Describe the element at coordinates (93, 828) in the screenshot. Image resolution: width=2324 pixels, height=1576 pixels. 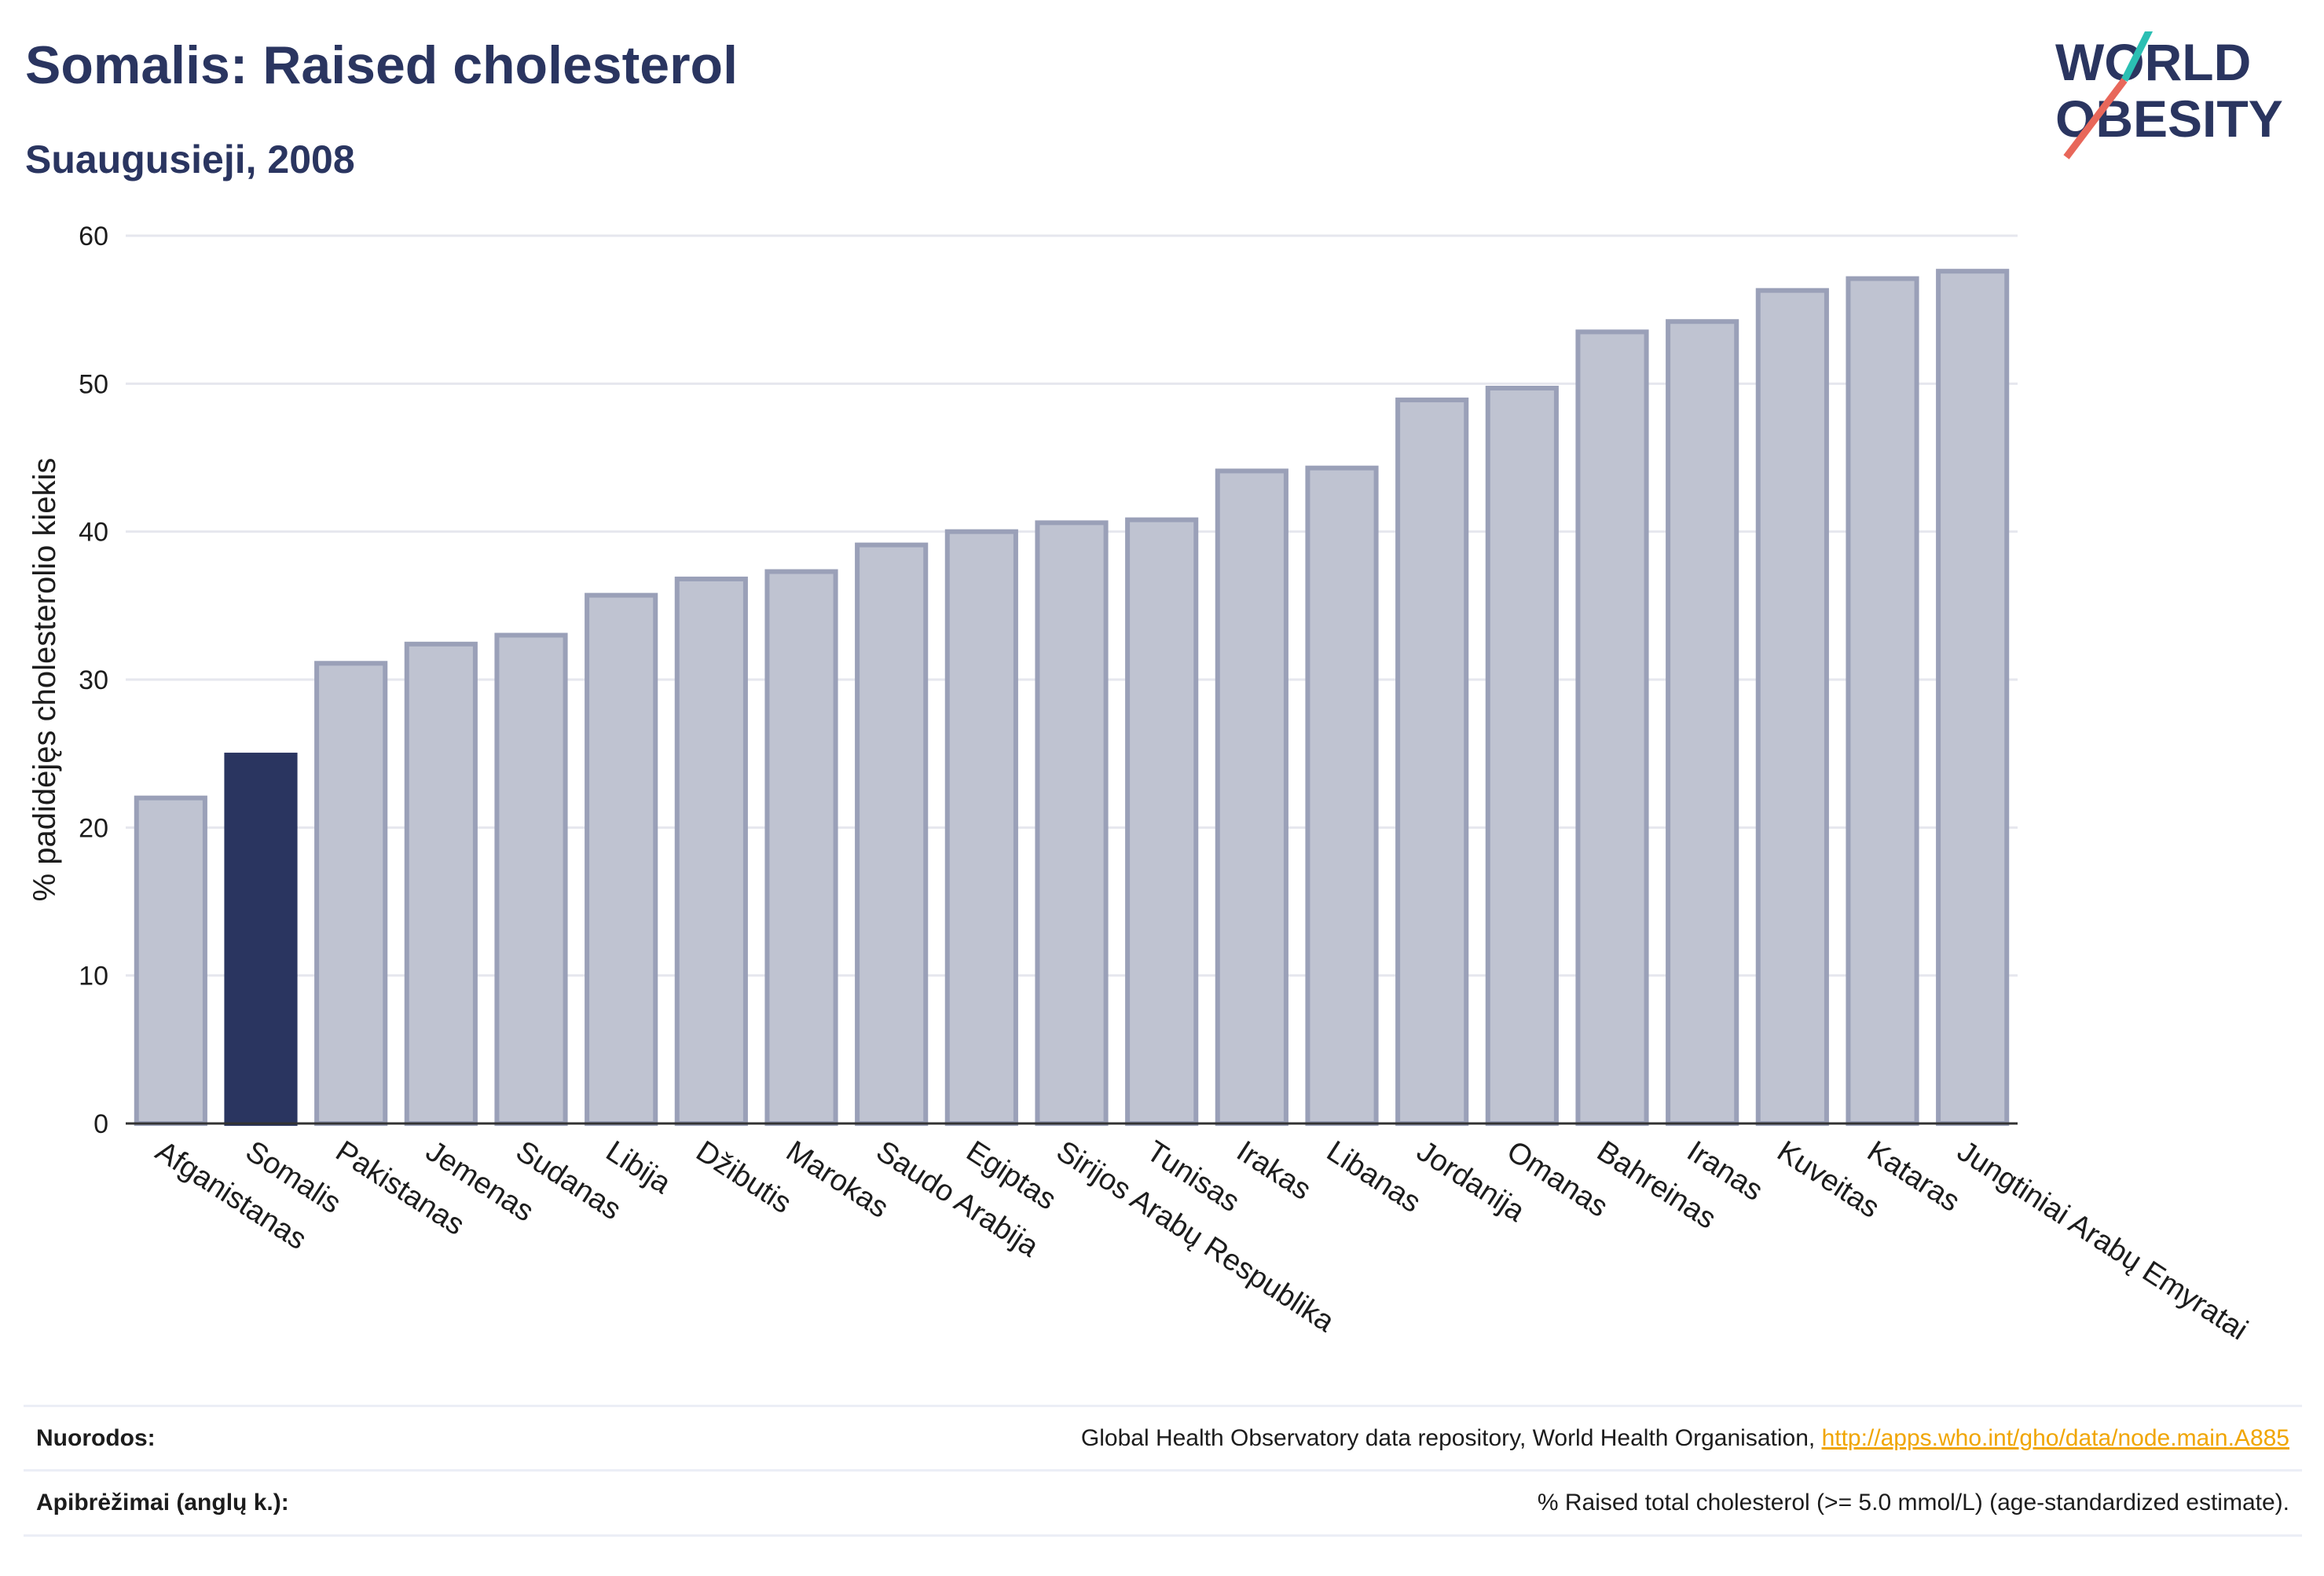
I see `y-tick-label: 20` at that location.